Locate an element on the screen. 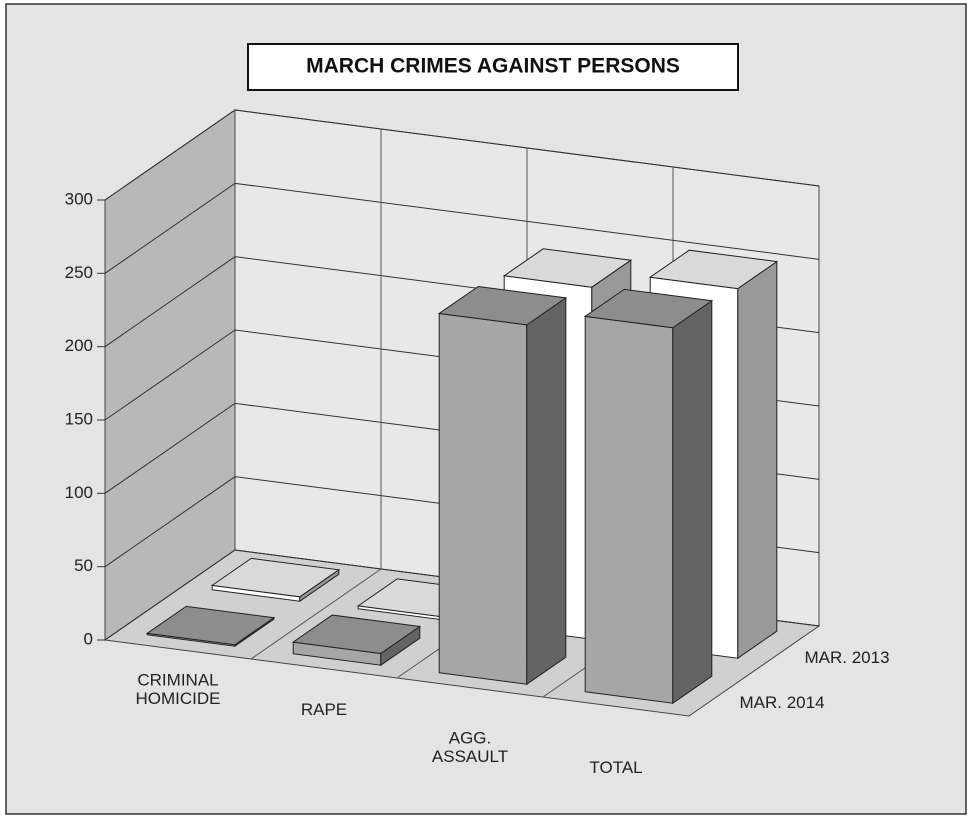 This screenshot has width=973, height=820. x-tick-label-line: HOMICIDE is located at coordinates (178, 699).